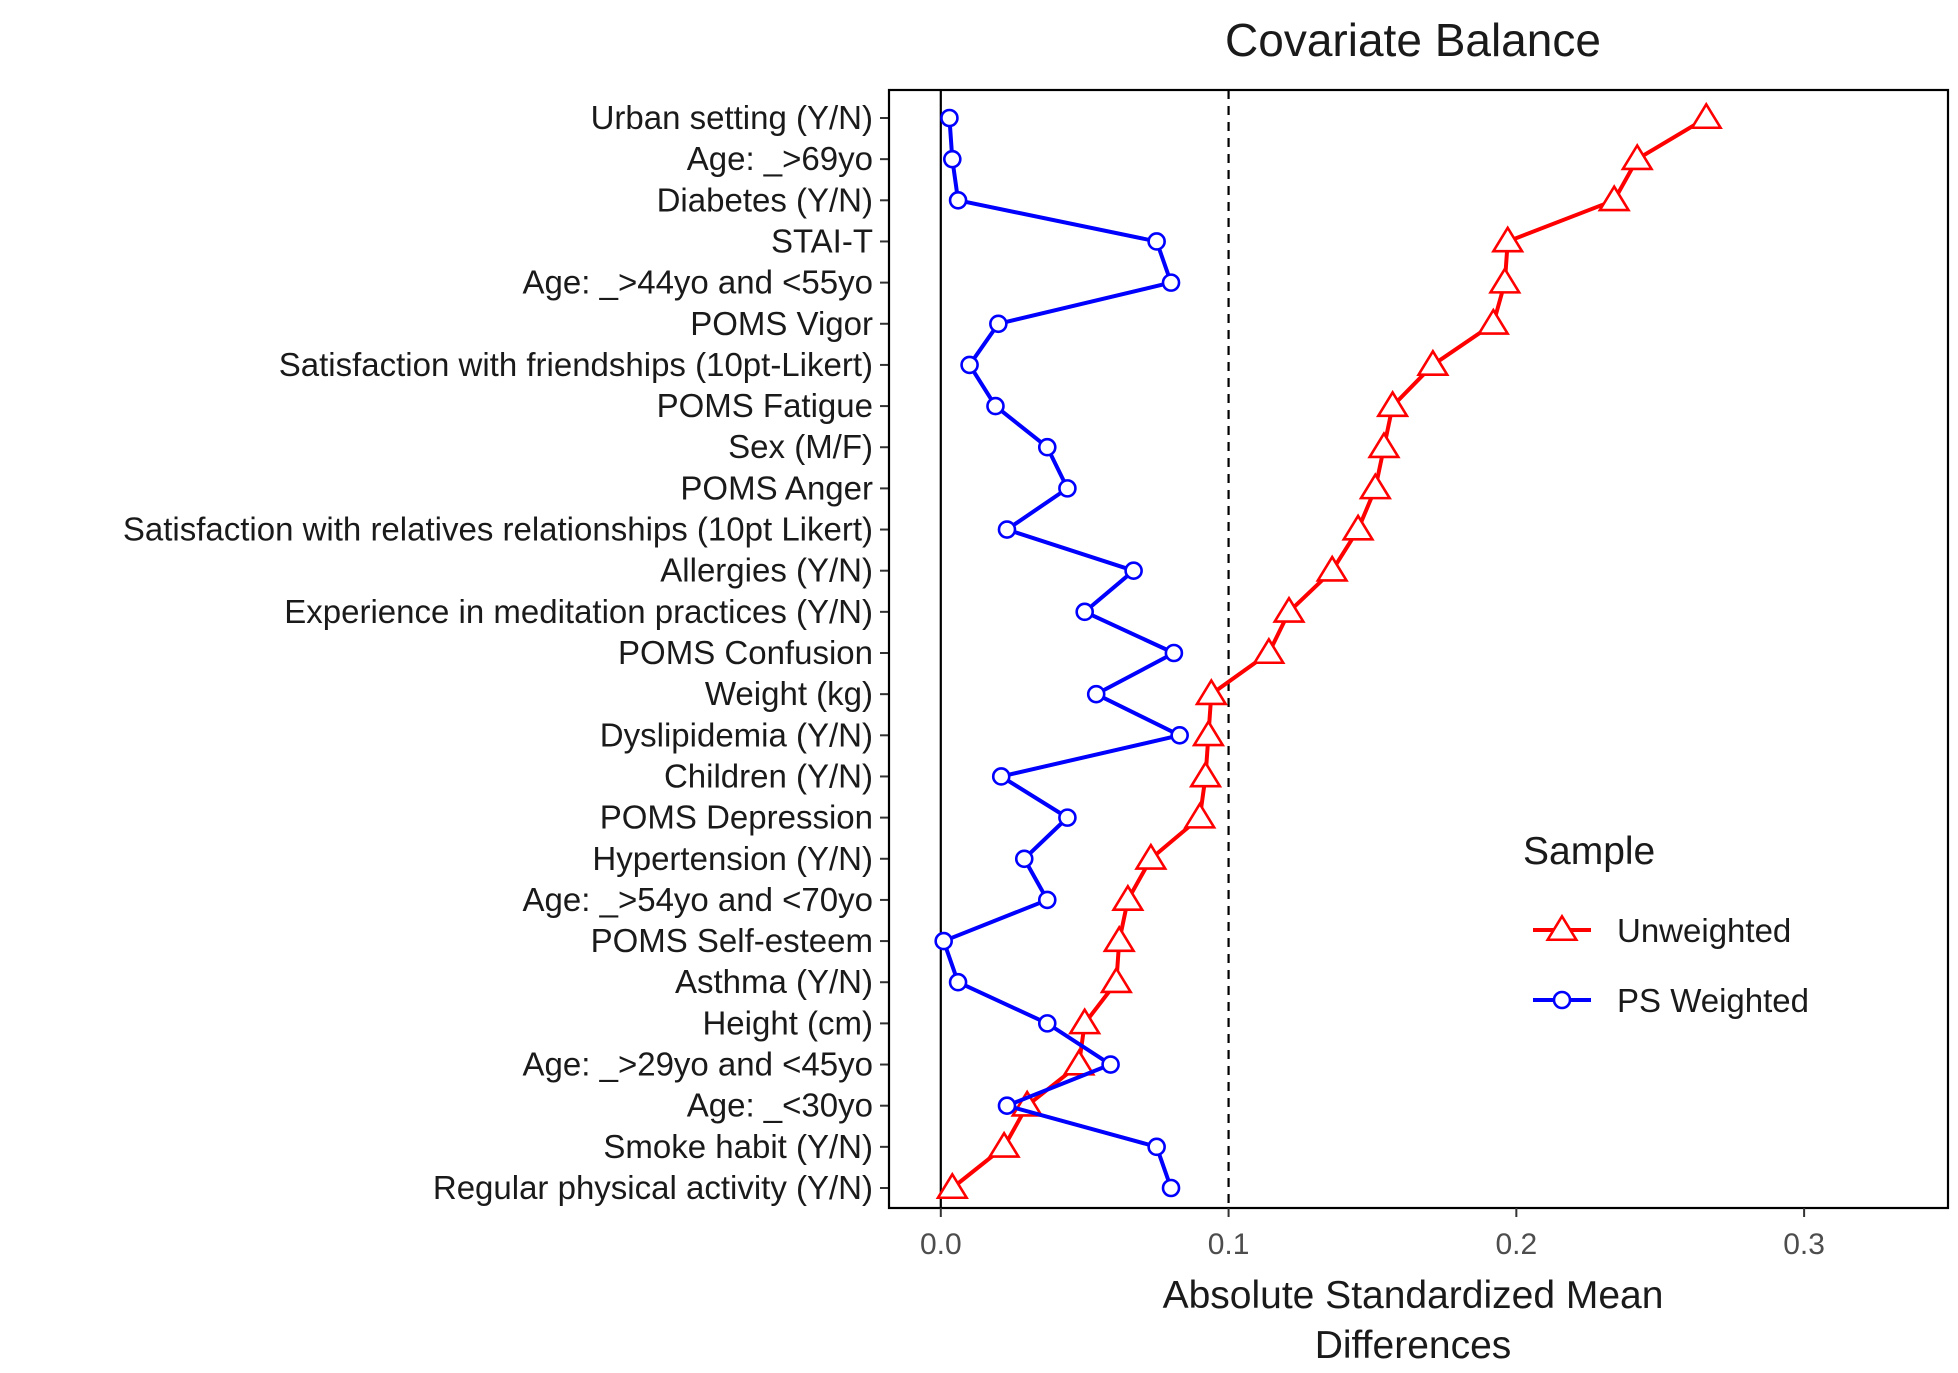  Describe the element at coordinates (732, 858) in the screenshot. I see `y-tick-label: Hypertension (Y/N)` at that location.